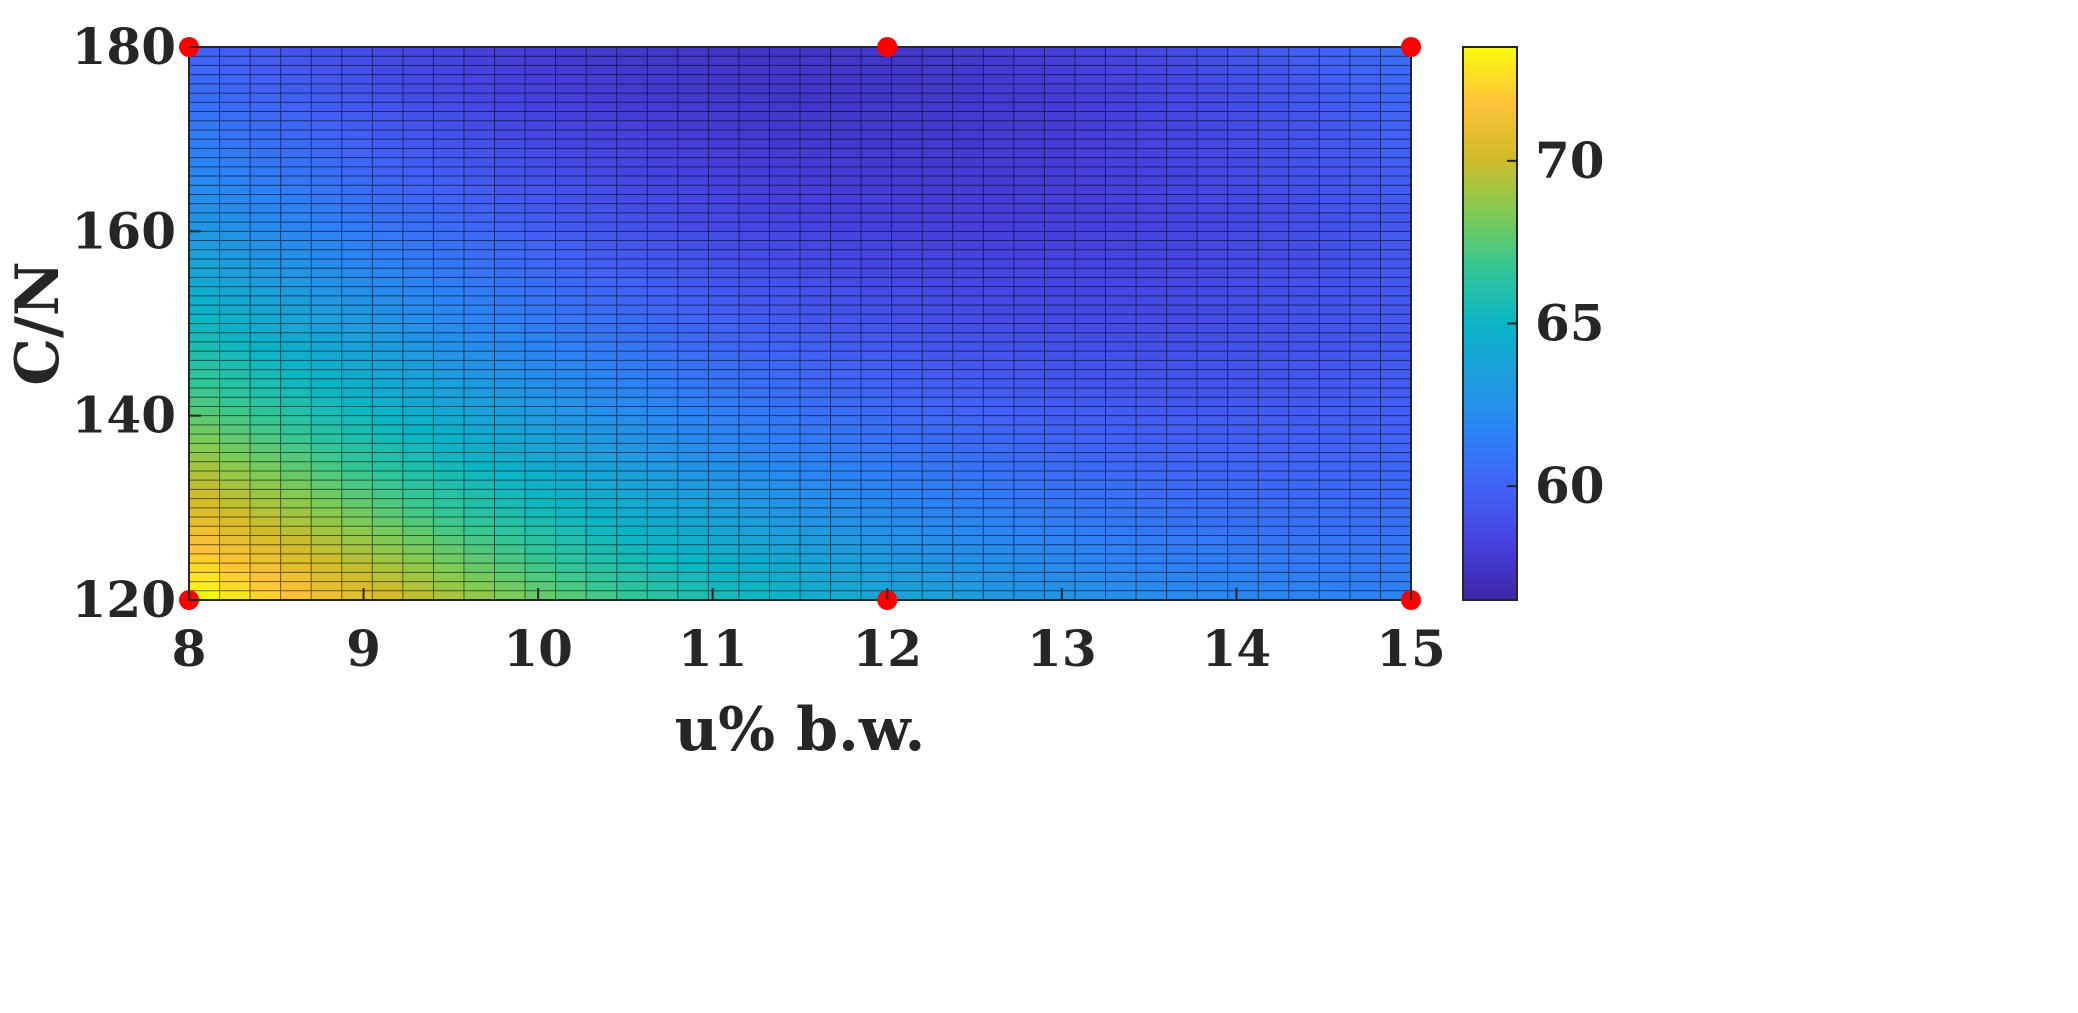 This screenshot has width=2078, height=1013. What do you see at coordinates (1570, 323) in the screenshot?
I see `colorbar-tick-label: 65` at bounding box center [1570, 323].